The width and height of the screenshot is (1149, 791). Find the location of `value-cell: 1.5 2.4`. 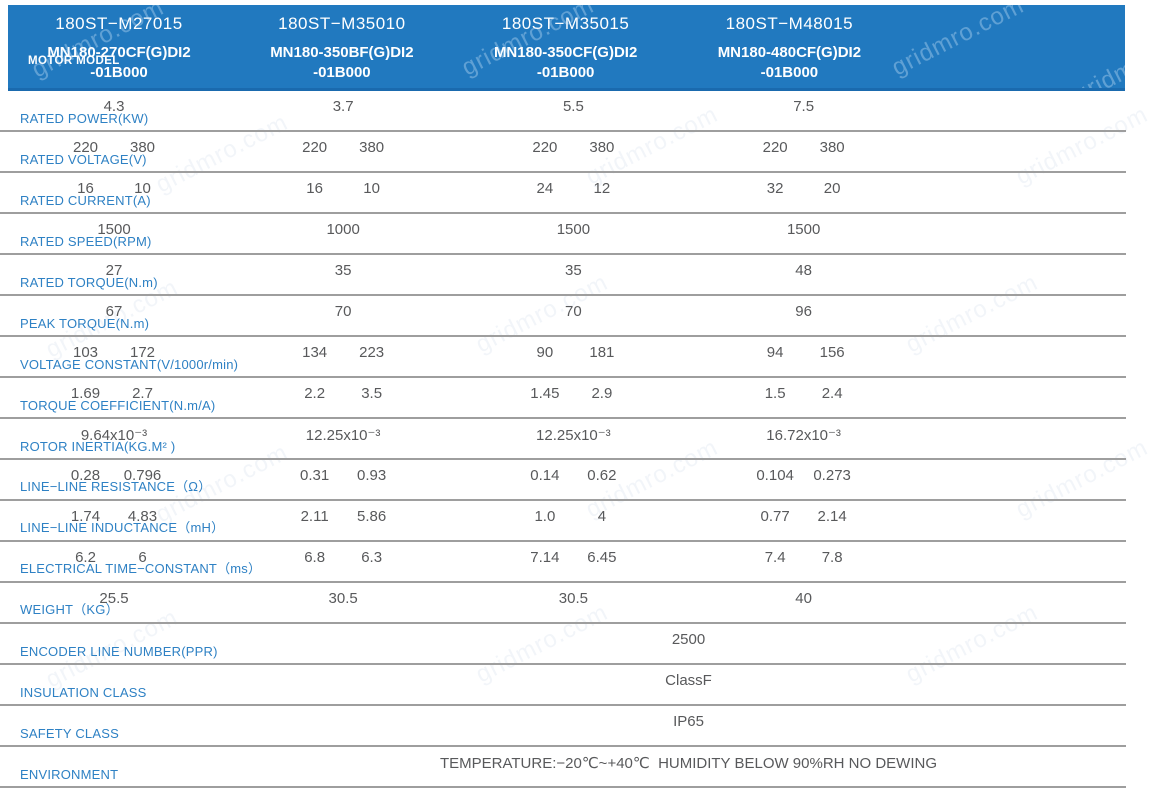

value-cell: 1.5 2.4 is located at coordinates (803, 393).